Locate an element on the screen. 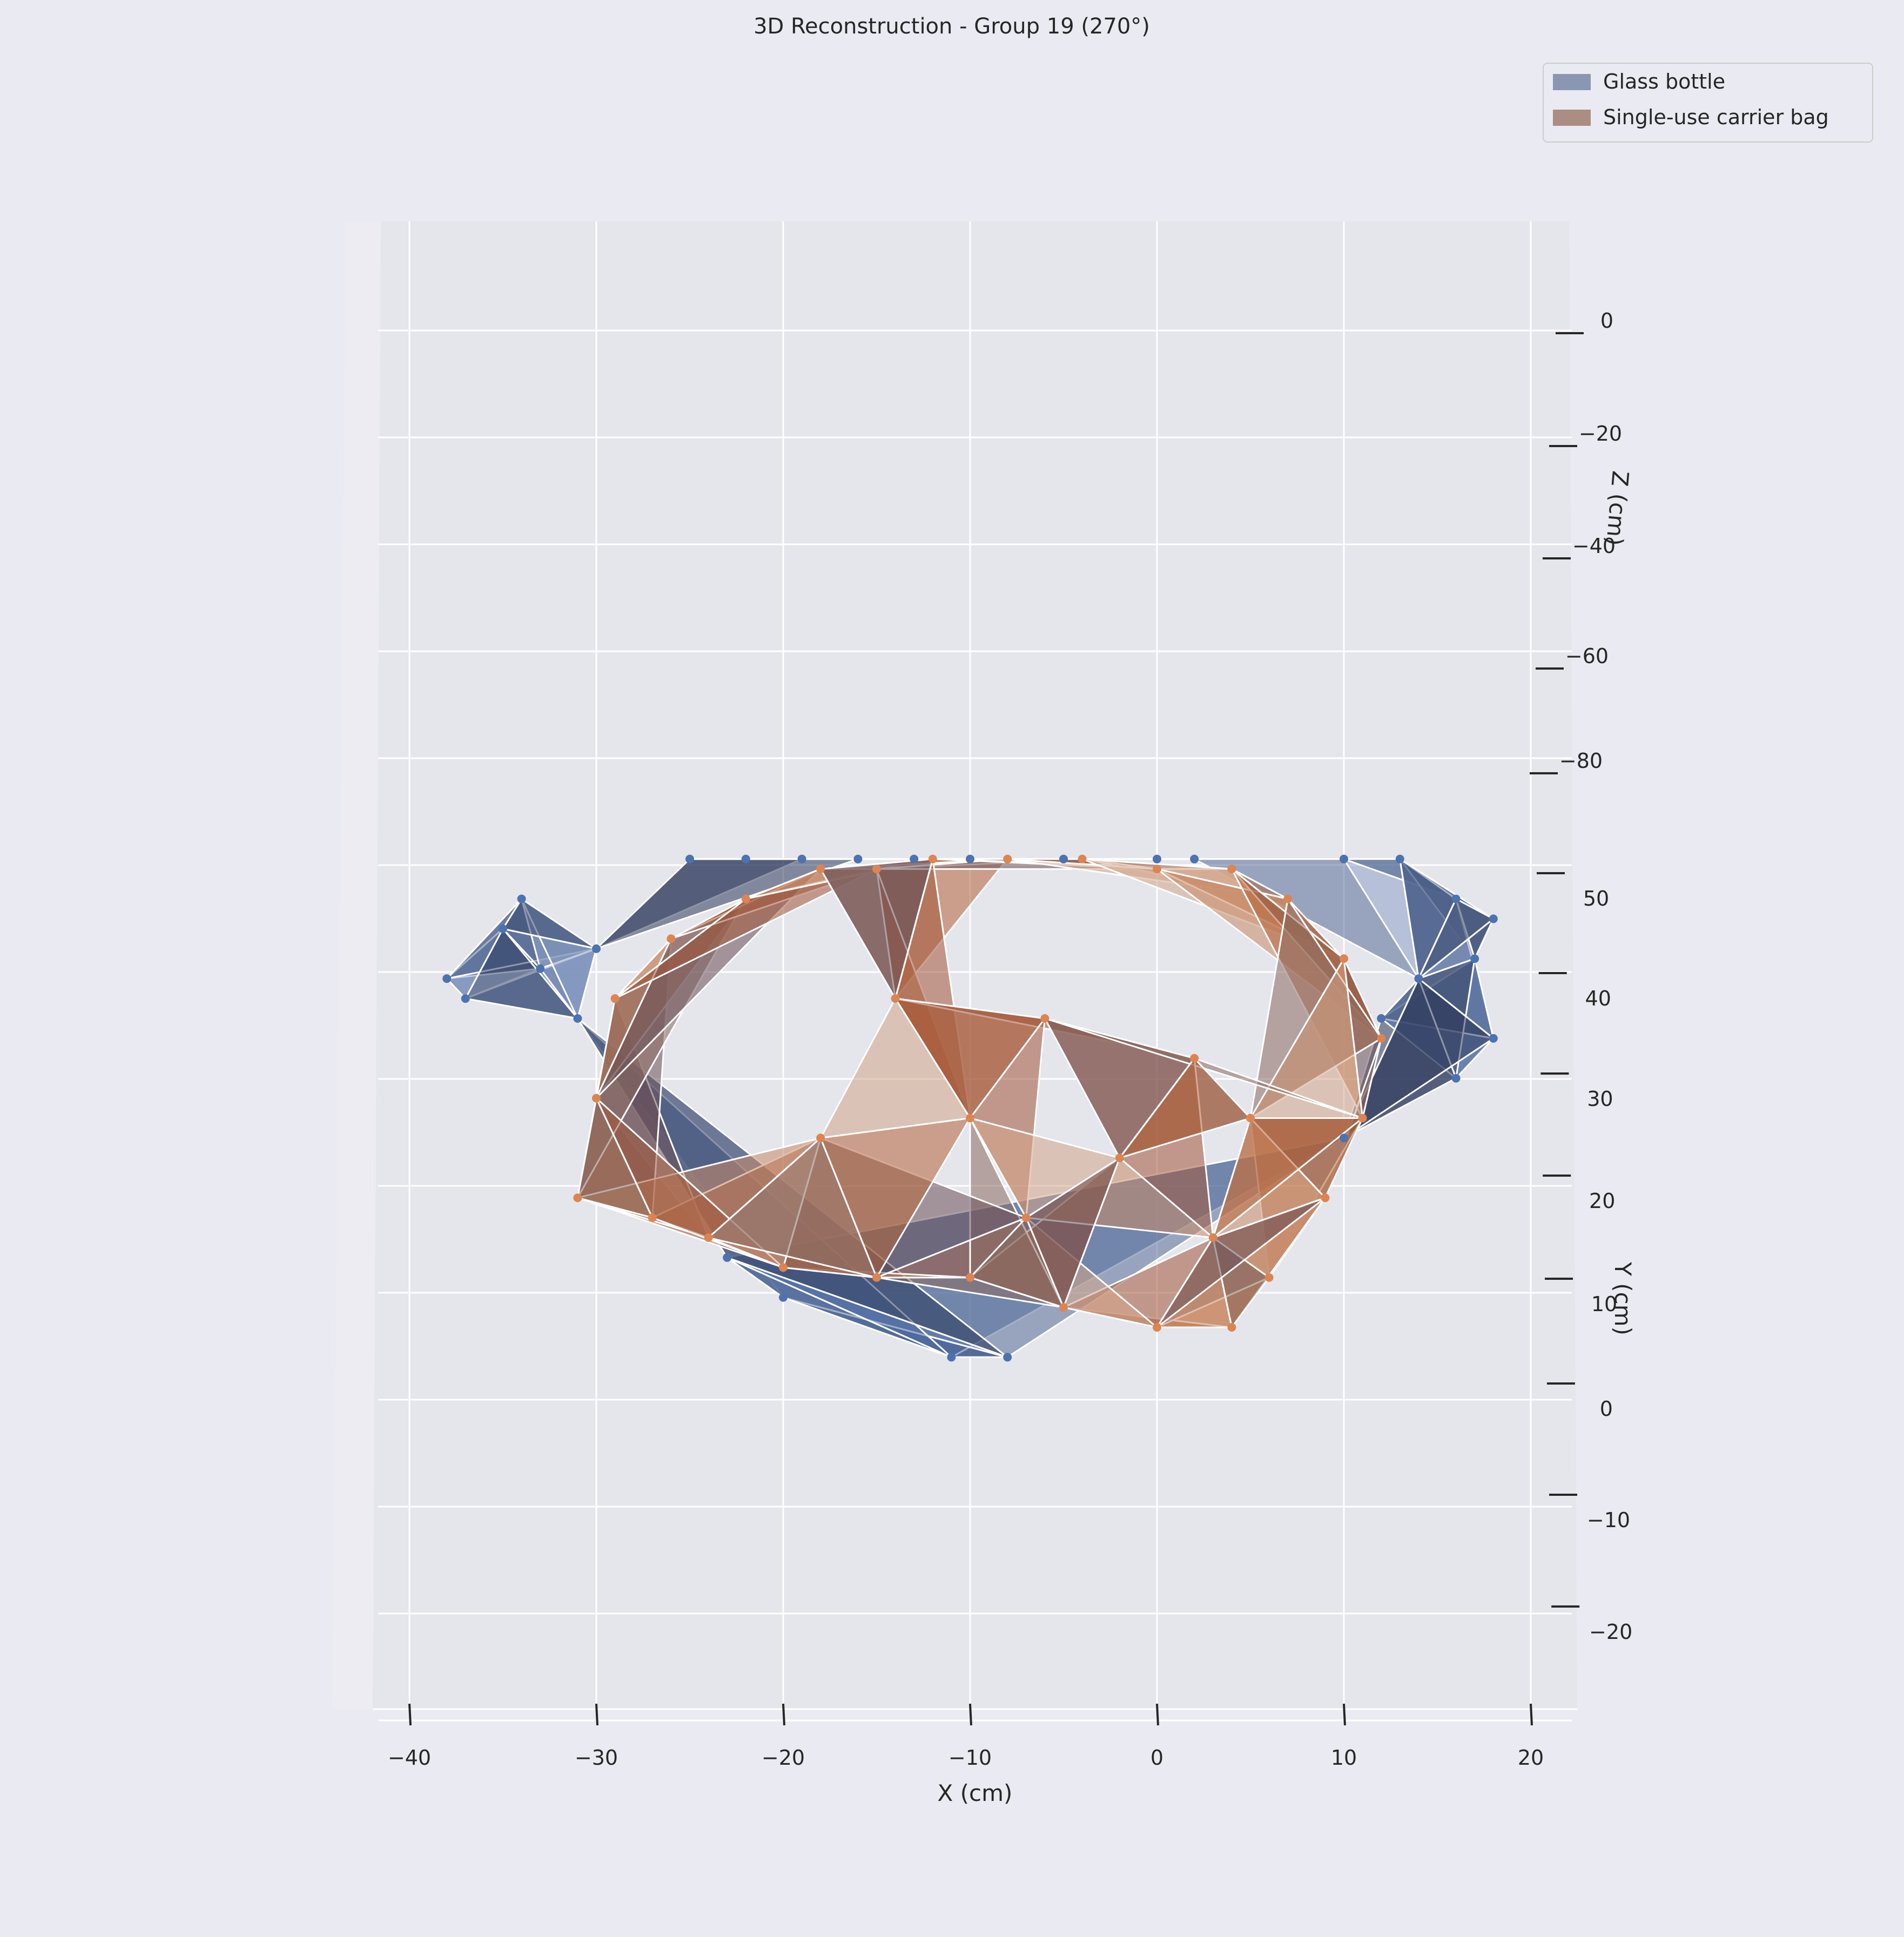 The width and height of the screenshot is (1904, 1937). mesh-carrier-bag is located at coordinates (979, 1093).